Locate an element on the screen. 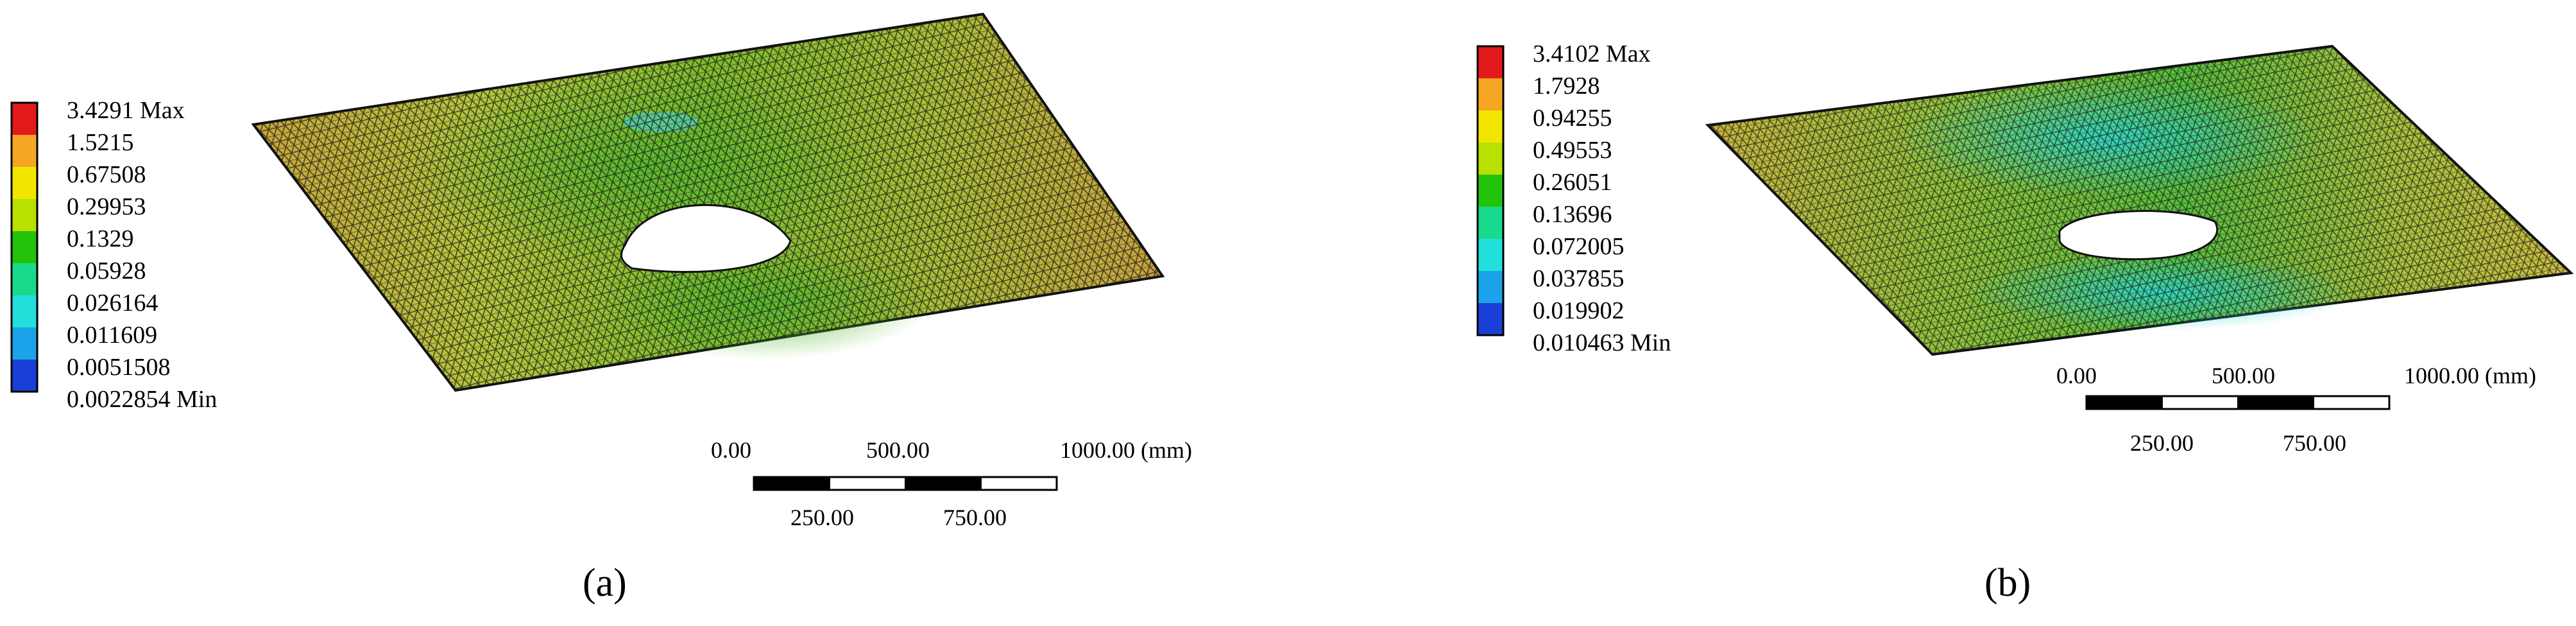 The width and height of the screenshot is (2576, 626). plate-hole-b is located at coordinates (2138, 235).